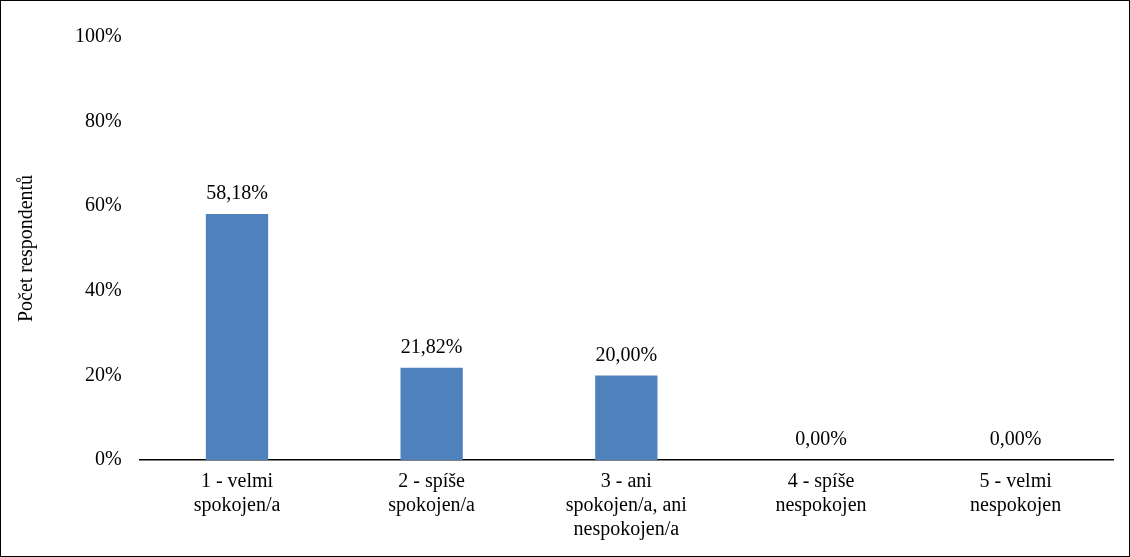  I want to click on y-tick-label: 80%, so click(103, 119).